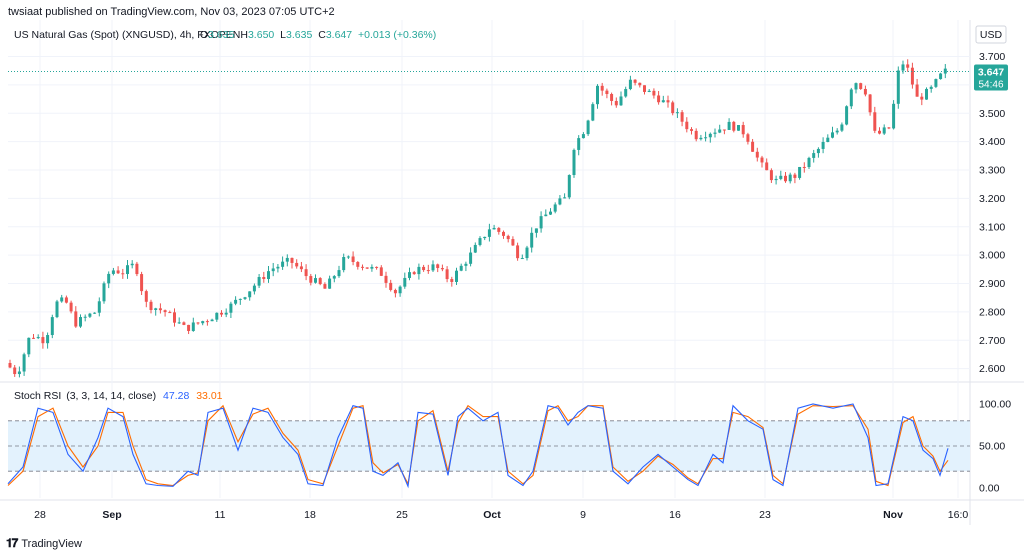 Image resolution: width=1024 pixels, height=555 pixels. What do you see at coordinates (501, 515) in the screenshot?
I see `time-axis: 28 Sep 11 18 25 Oct 9 16 23 Nov 16:0` at bounding box center [501, 515].